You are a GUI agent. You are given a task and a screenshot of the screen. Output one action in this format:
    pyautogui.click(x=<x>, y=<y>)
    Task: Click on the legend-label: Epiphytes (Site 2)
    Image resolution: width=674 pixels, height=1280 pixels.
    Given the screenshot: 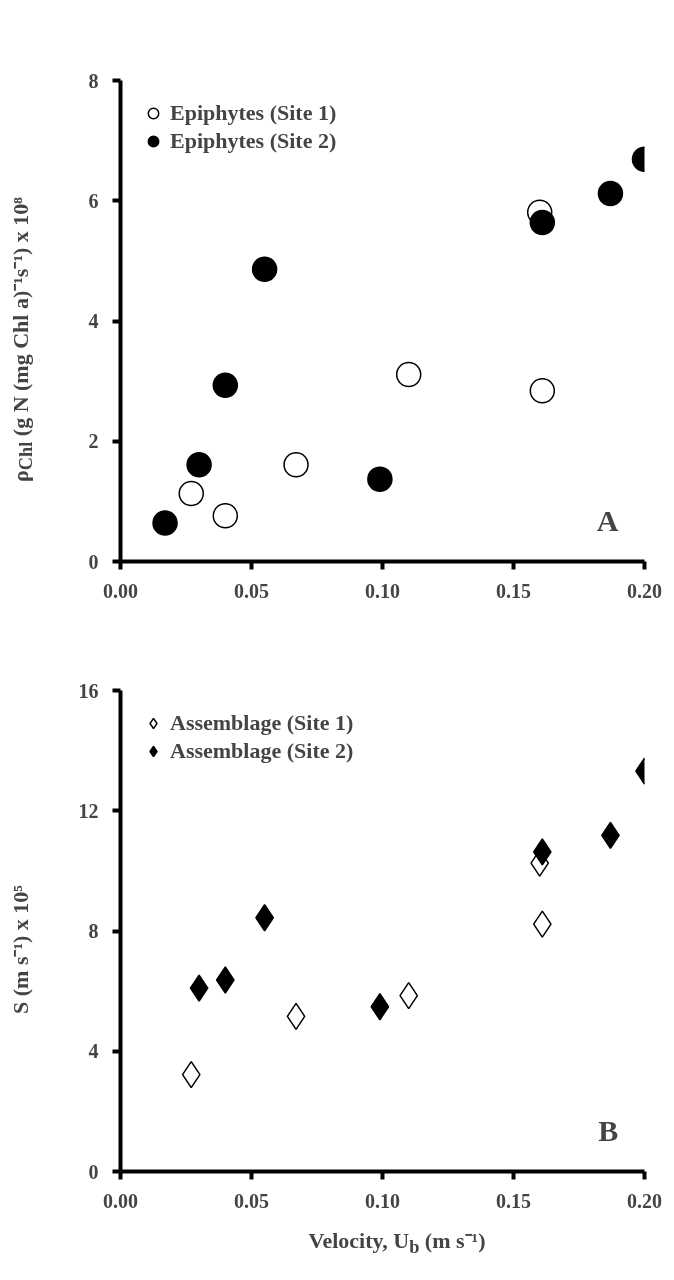 What is the action you would take?
    pyautogui.click(x=253, y=141)
    